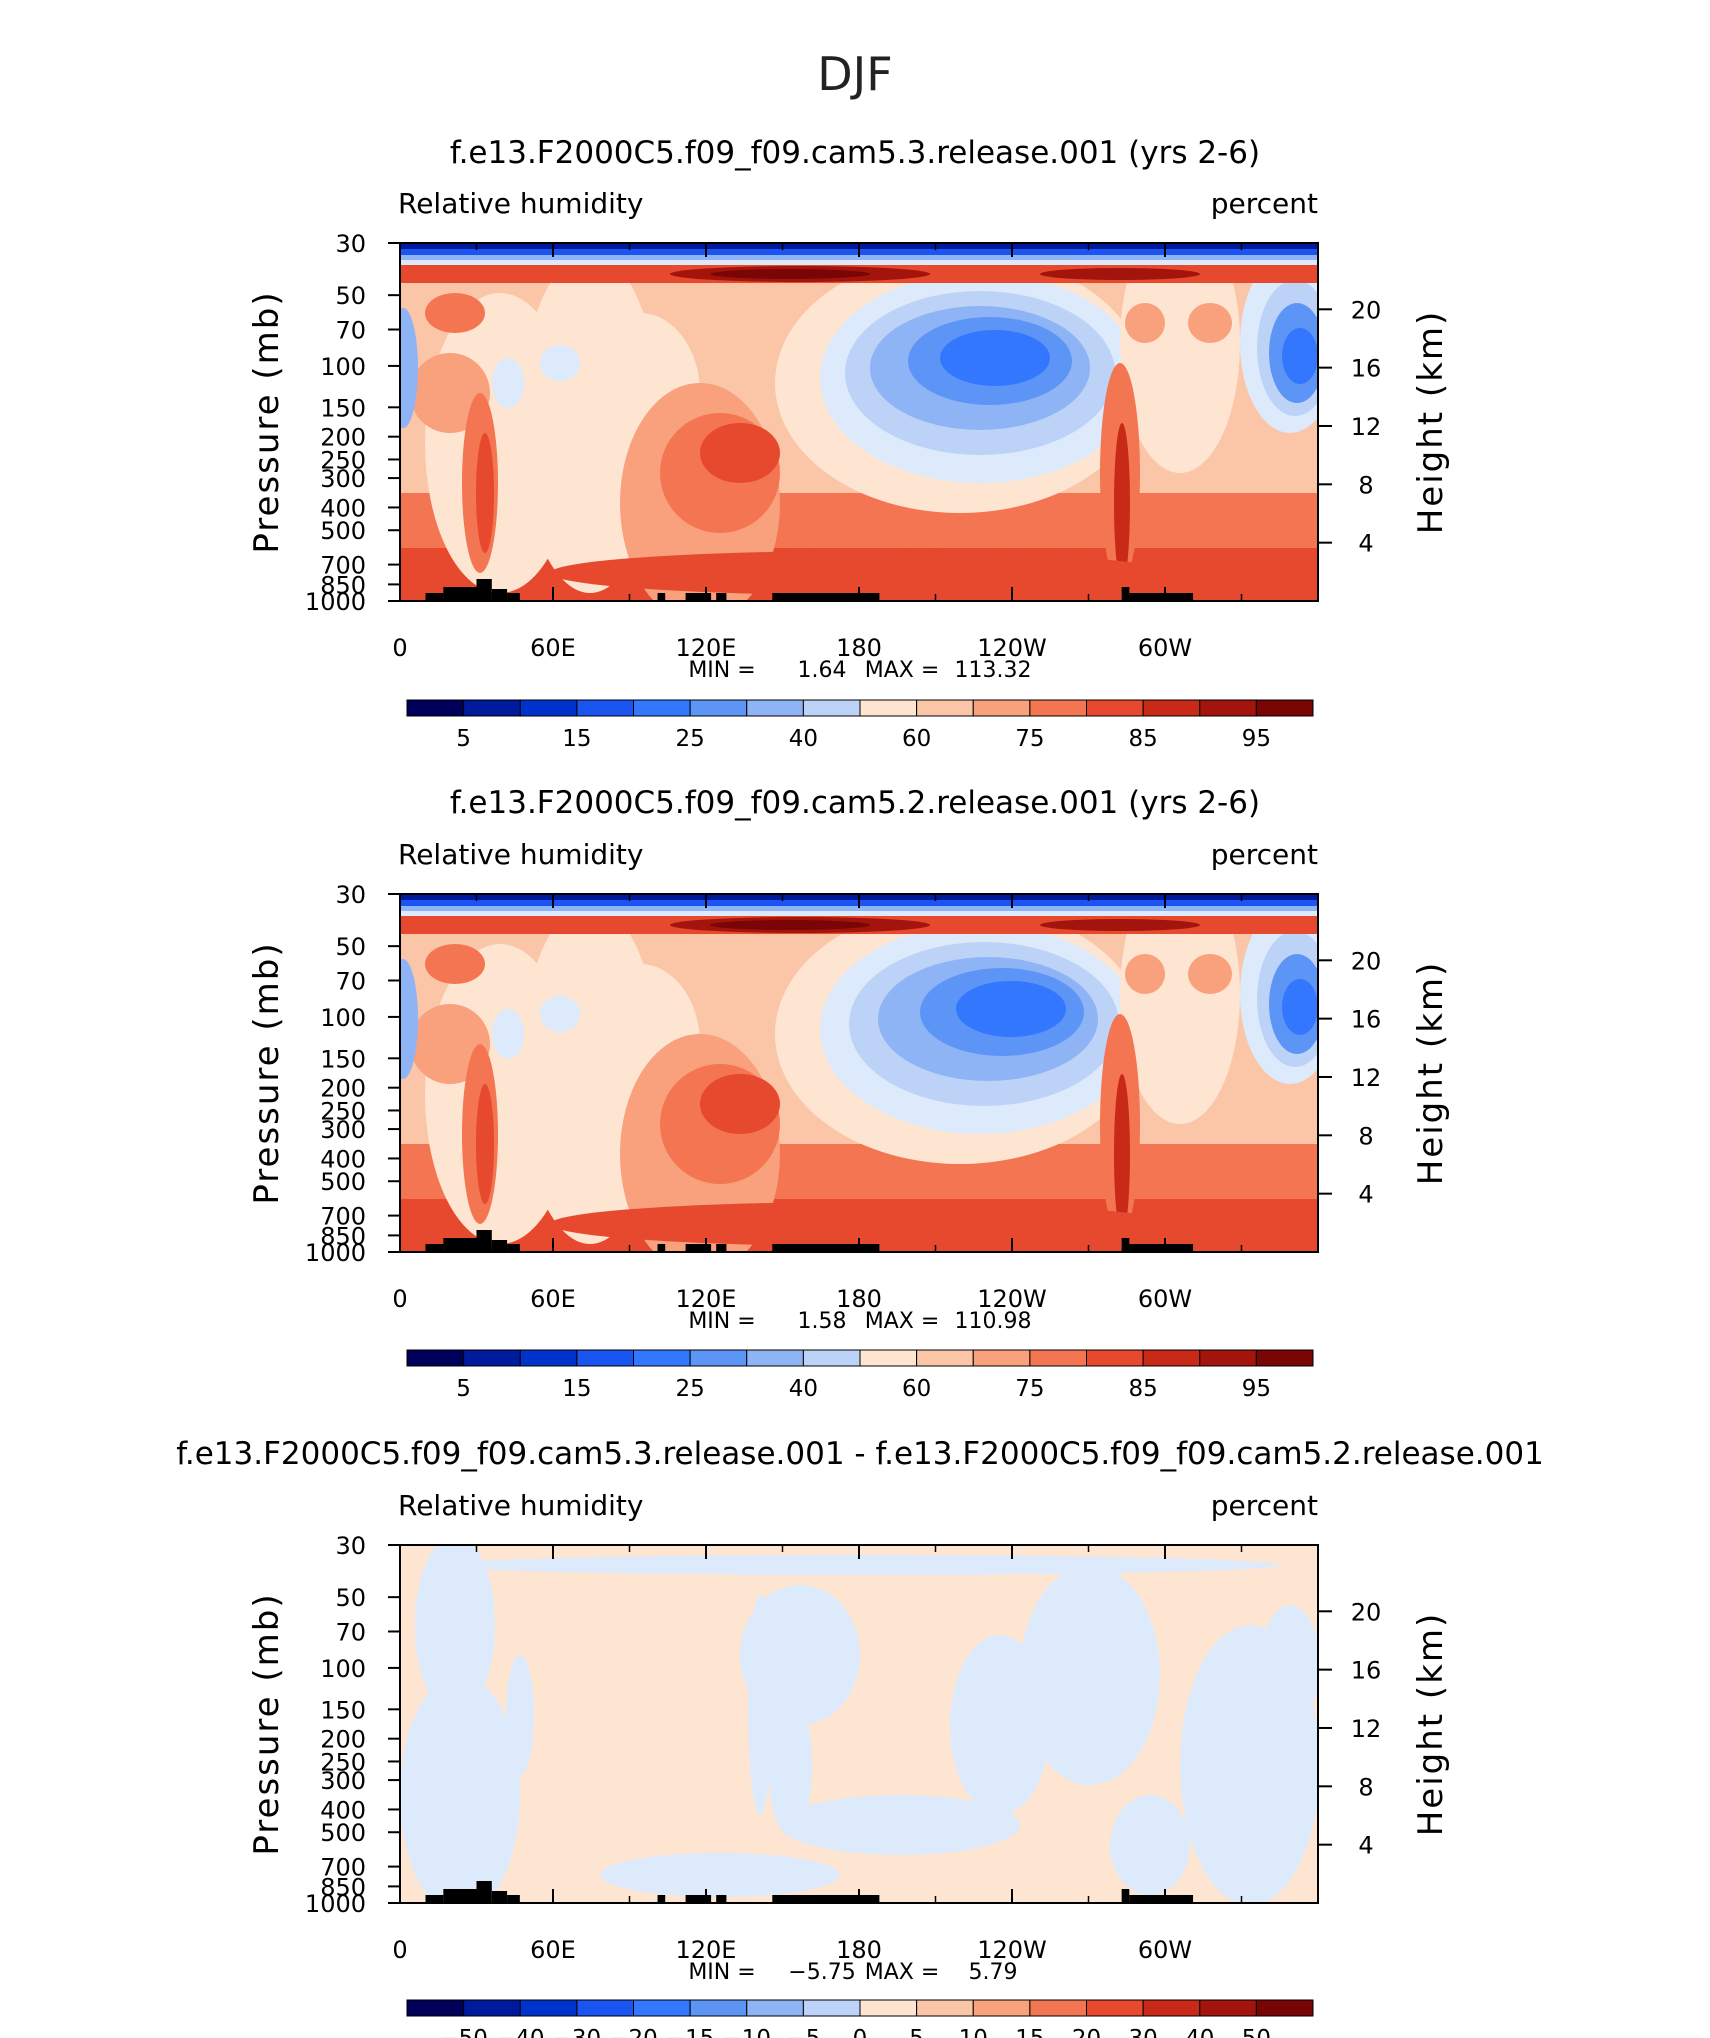 This screenshot has width=1710, height=2038. I want to click on panel-3-right-label: percent, so click(1264, 1505).